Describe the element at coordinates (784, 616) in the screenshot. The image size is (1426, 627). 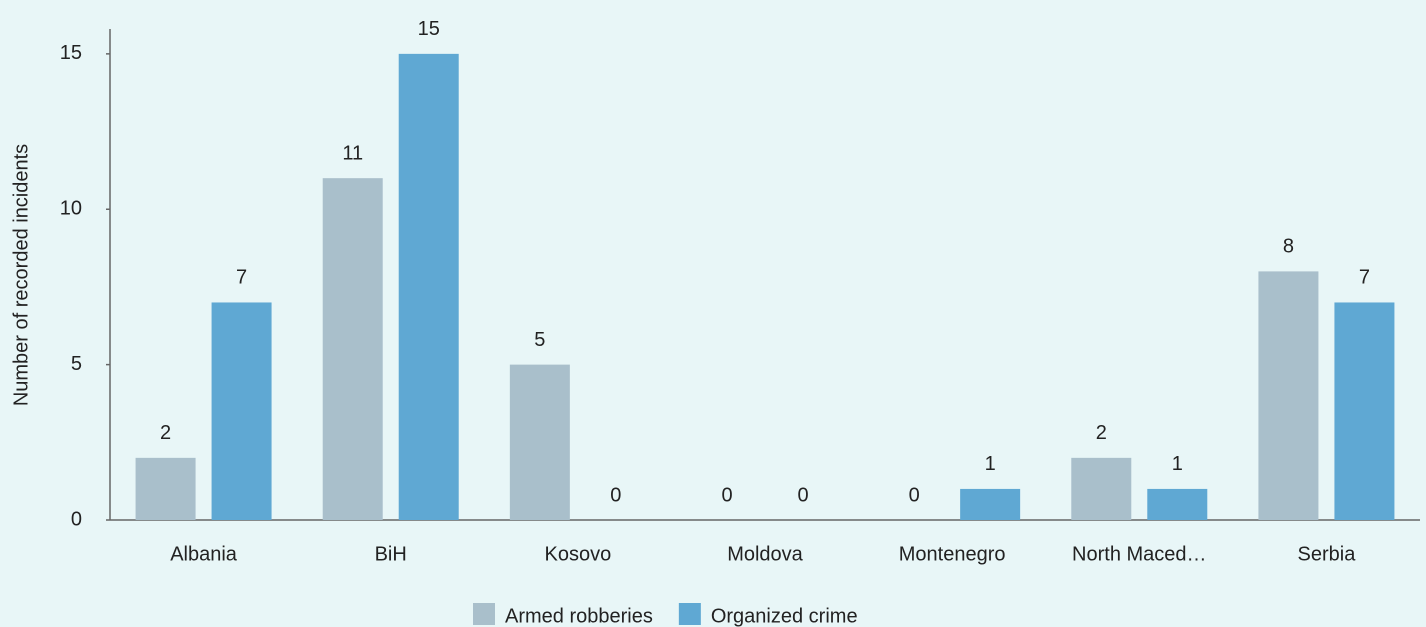
I see `legend-label: Organized crime` at that location.